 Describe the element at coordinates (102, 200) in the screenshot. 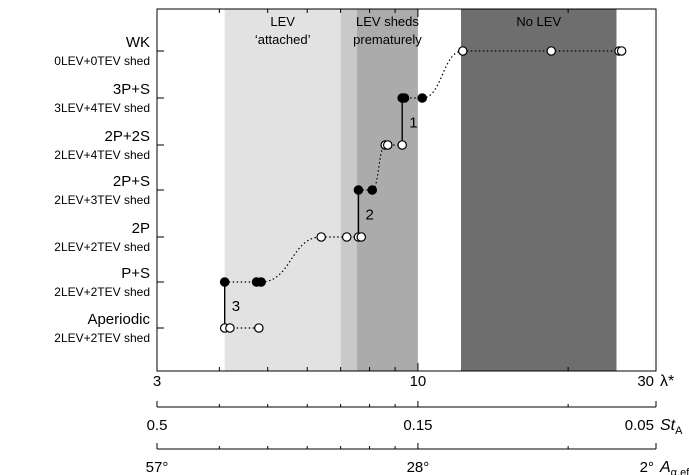

I see `mode-sublabel: 2LEV+3TEV shed` at that location.